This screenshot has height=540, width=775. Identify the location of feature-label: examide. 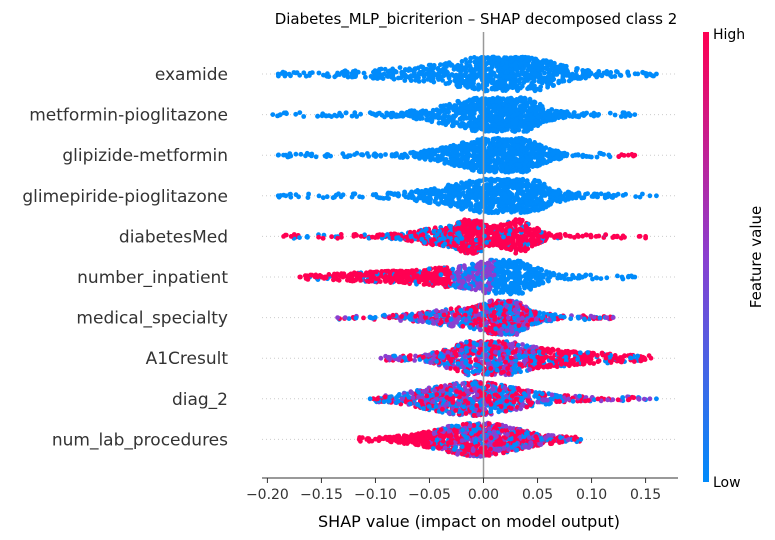
(191, 75).